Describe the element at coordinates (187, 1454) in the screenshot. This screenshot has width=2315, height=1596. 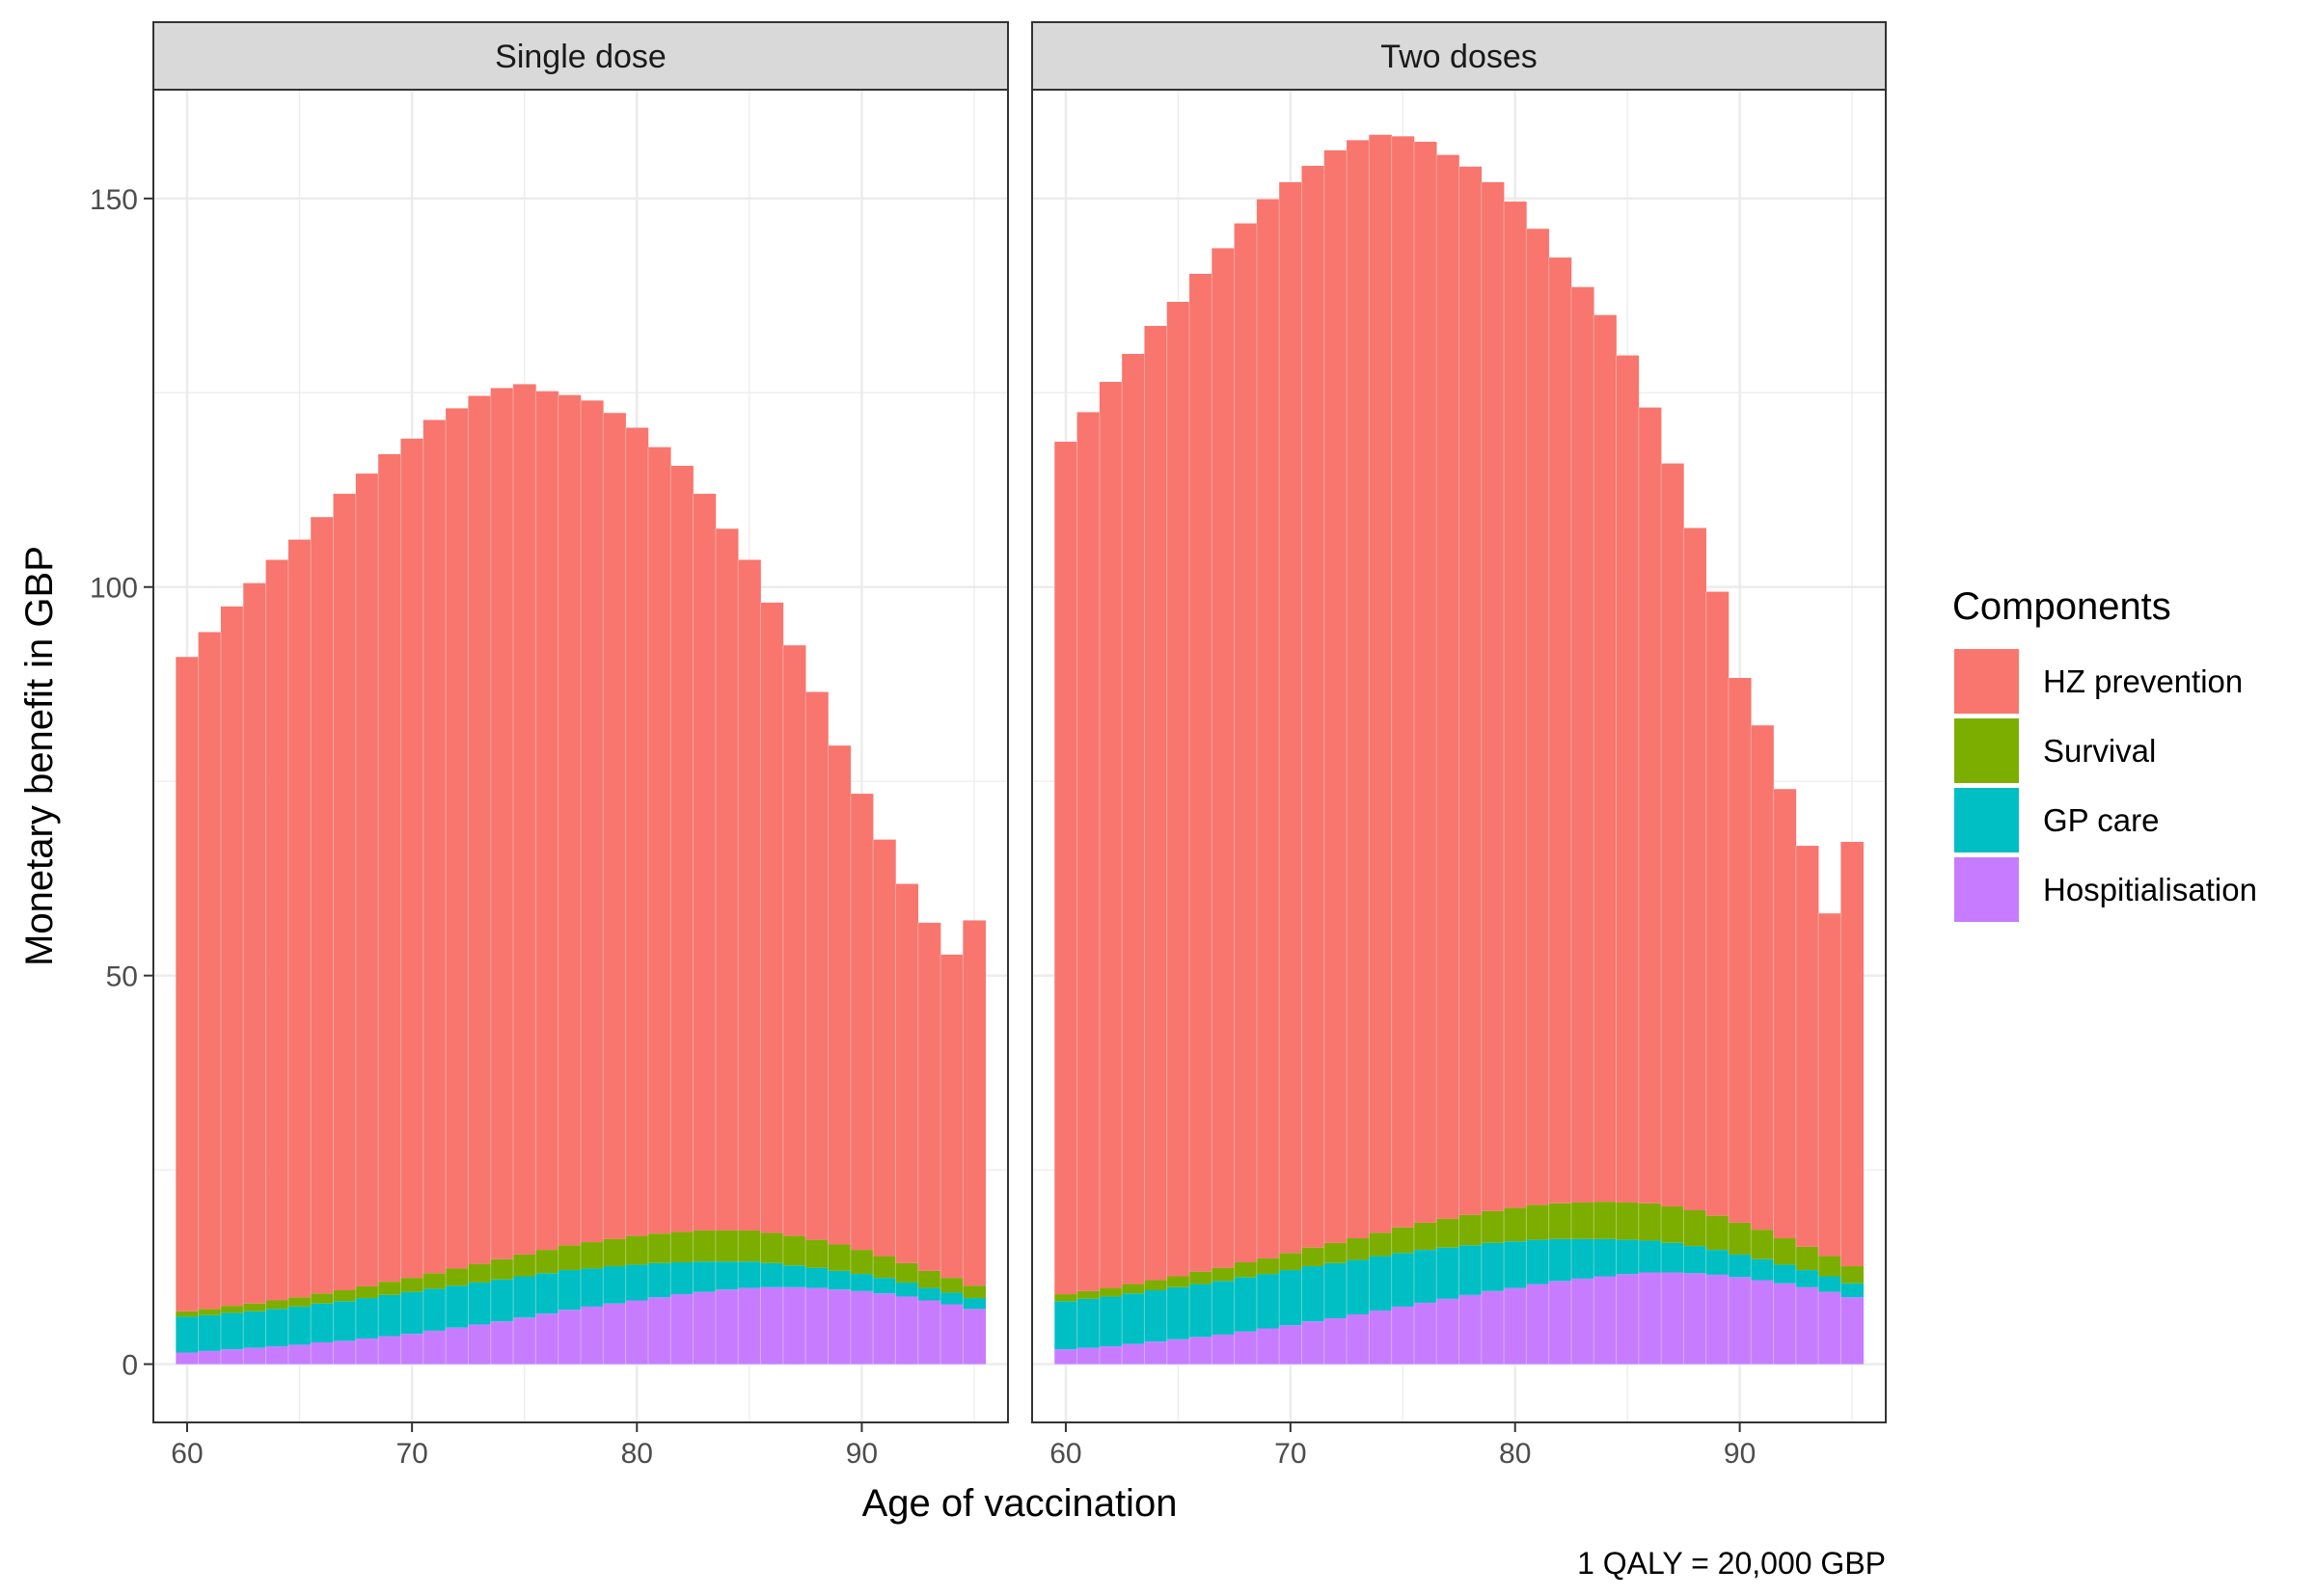
I see `x-tick-label: 60` at that location.